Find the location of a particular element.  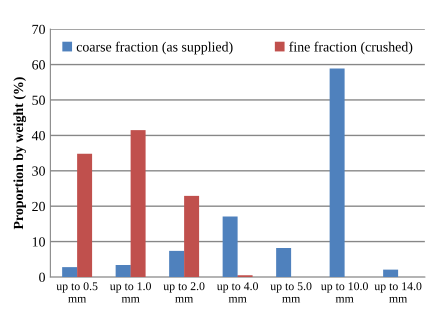

y-tick-label: 10 is located at coordinates (38, 242).